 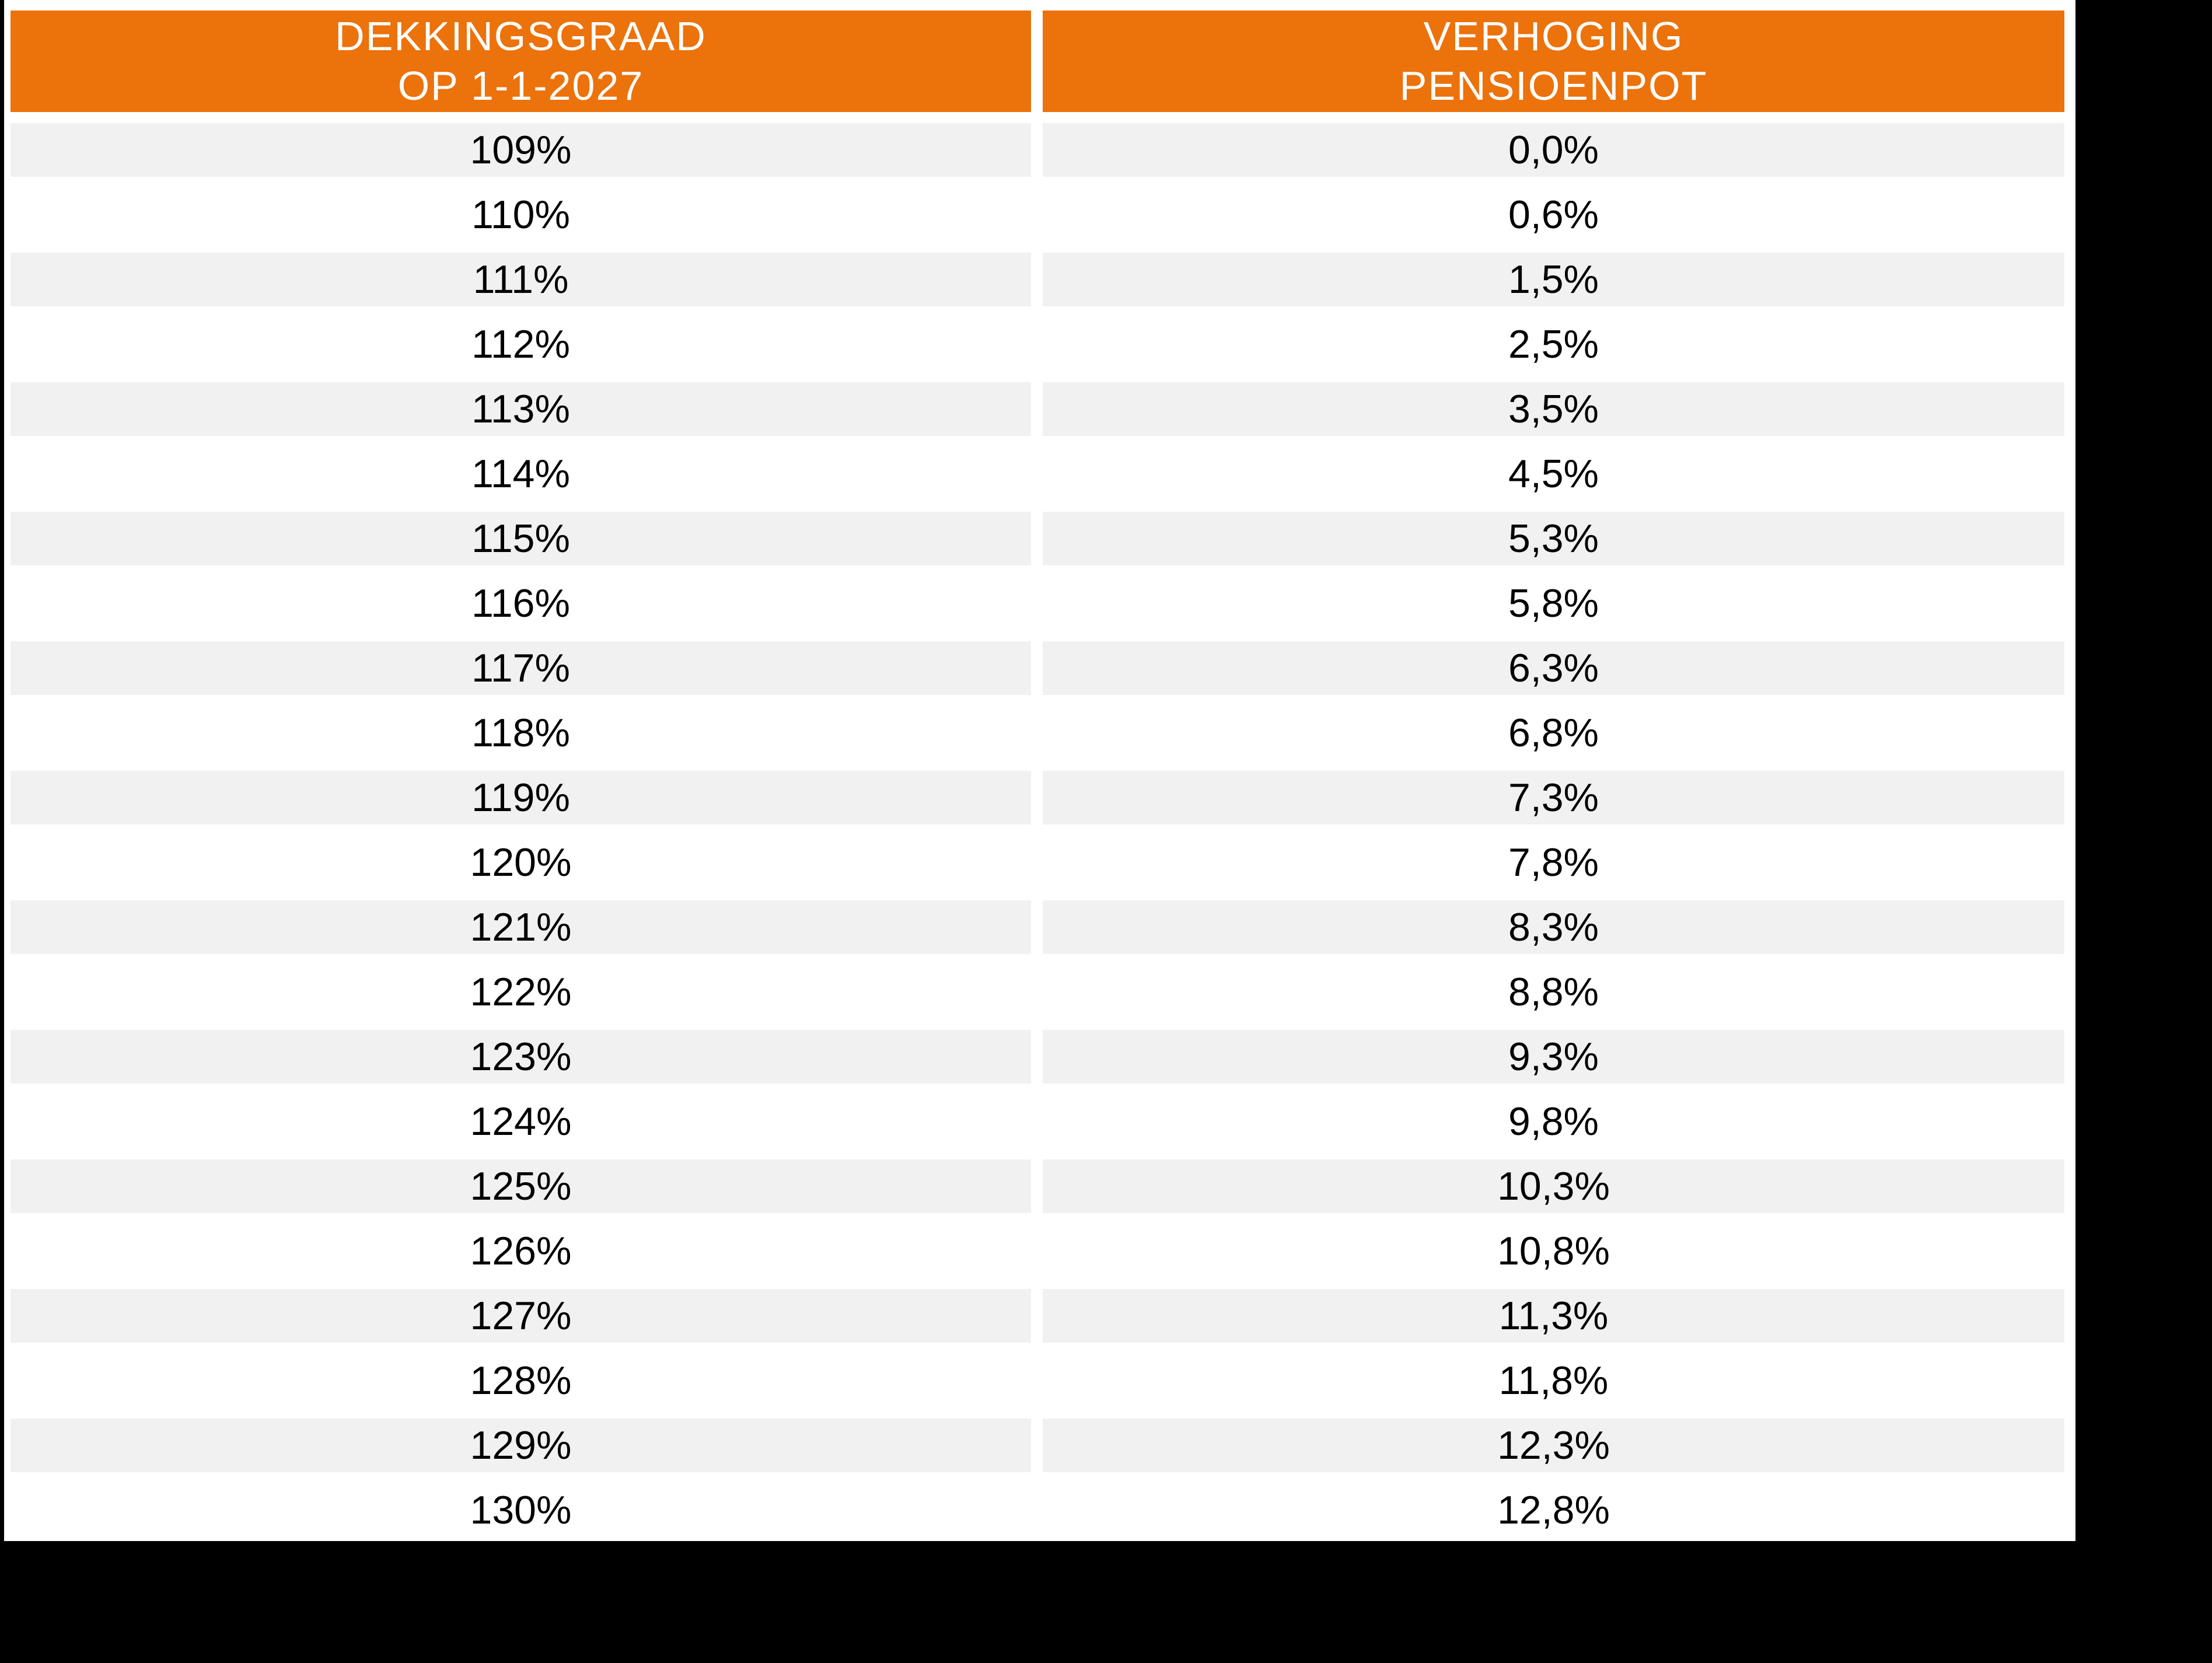 I want to click on cell-dekkingsgraad: 110%, so click(x=521, y=215).